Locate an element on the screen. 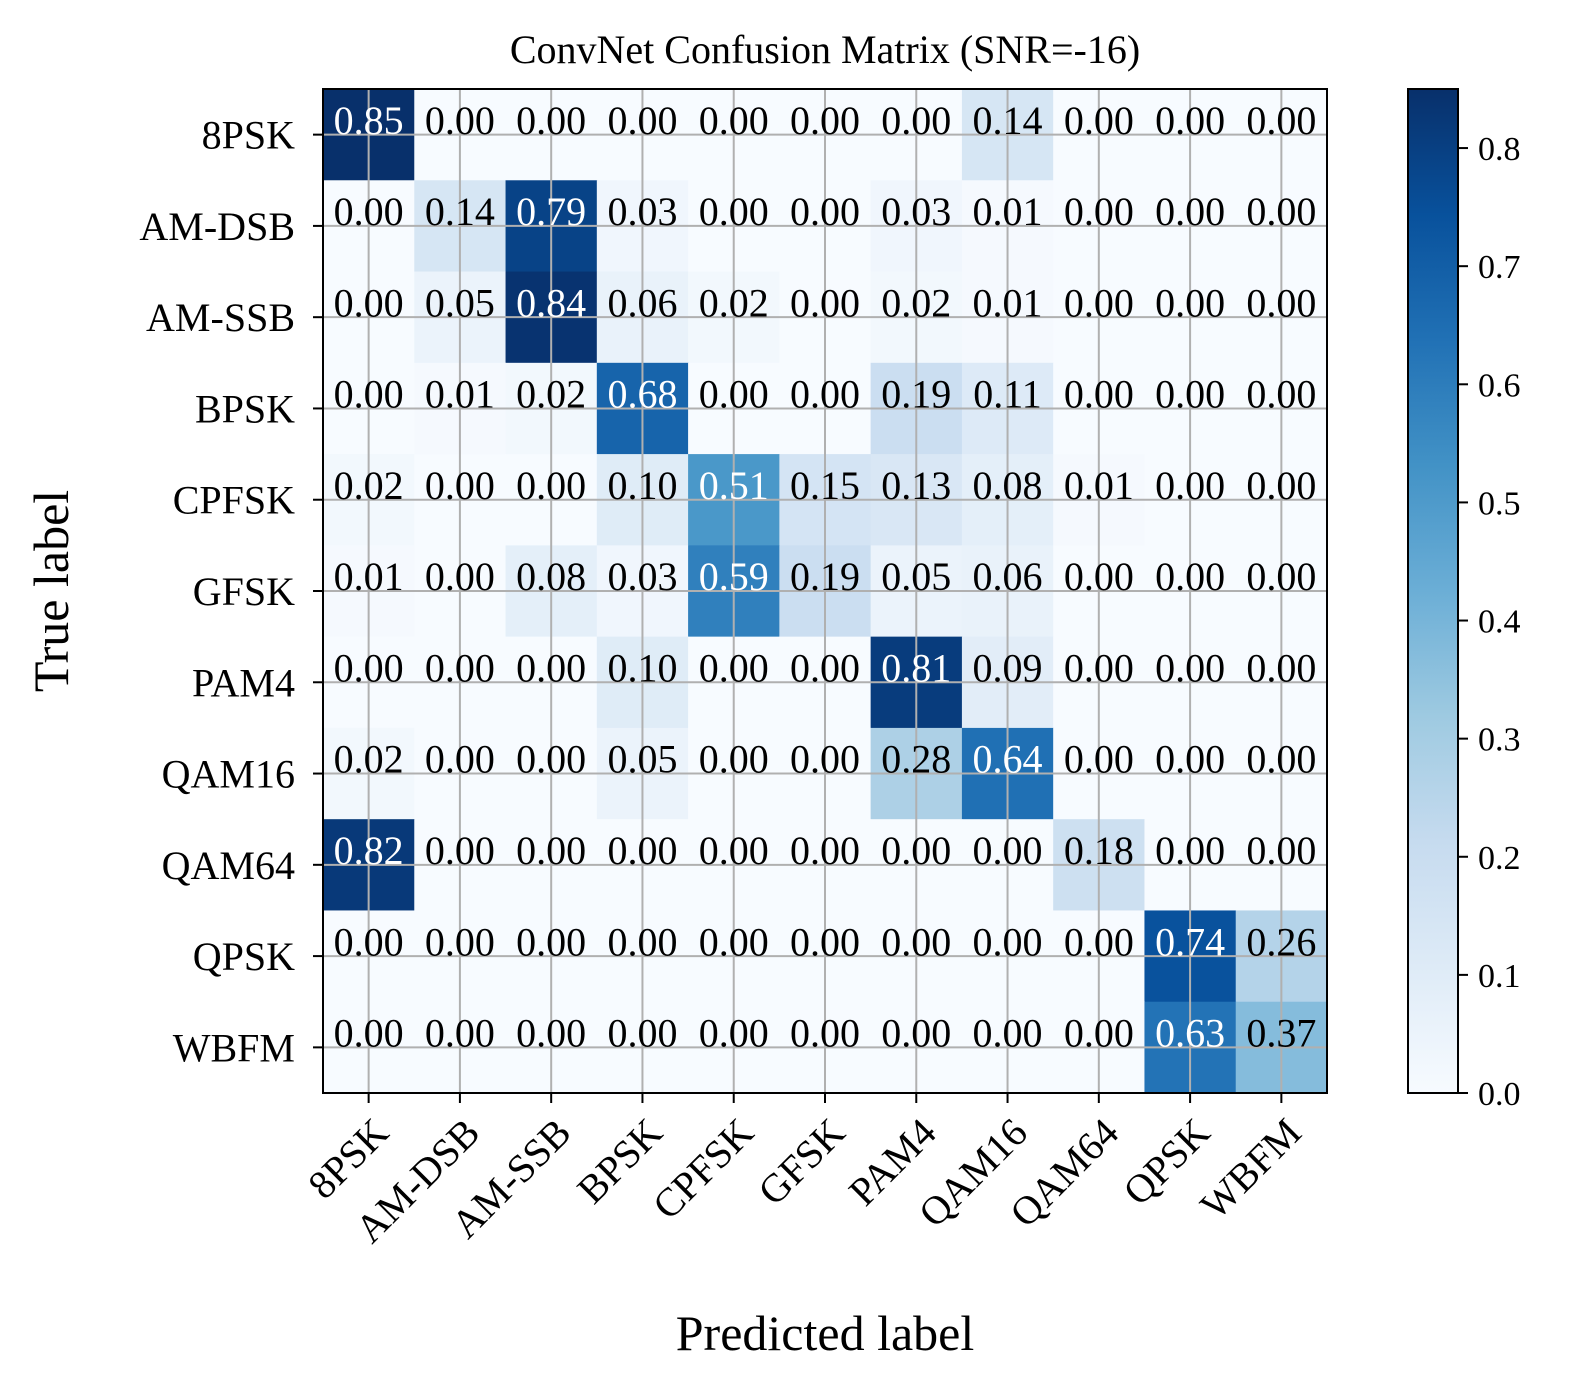 Image resolution: width=1574 pixels, height=1397 pixels. colorbar-ticks: 0.0 0.1 0.2 0.3 0.4 0.5 0.6 0.7 0.8 is located at coordinates (1489, 622).